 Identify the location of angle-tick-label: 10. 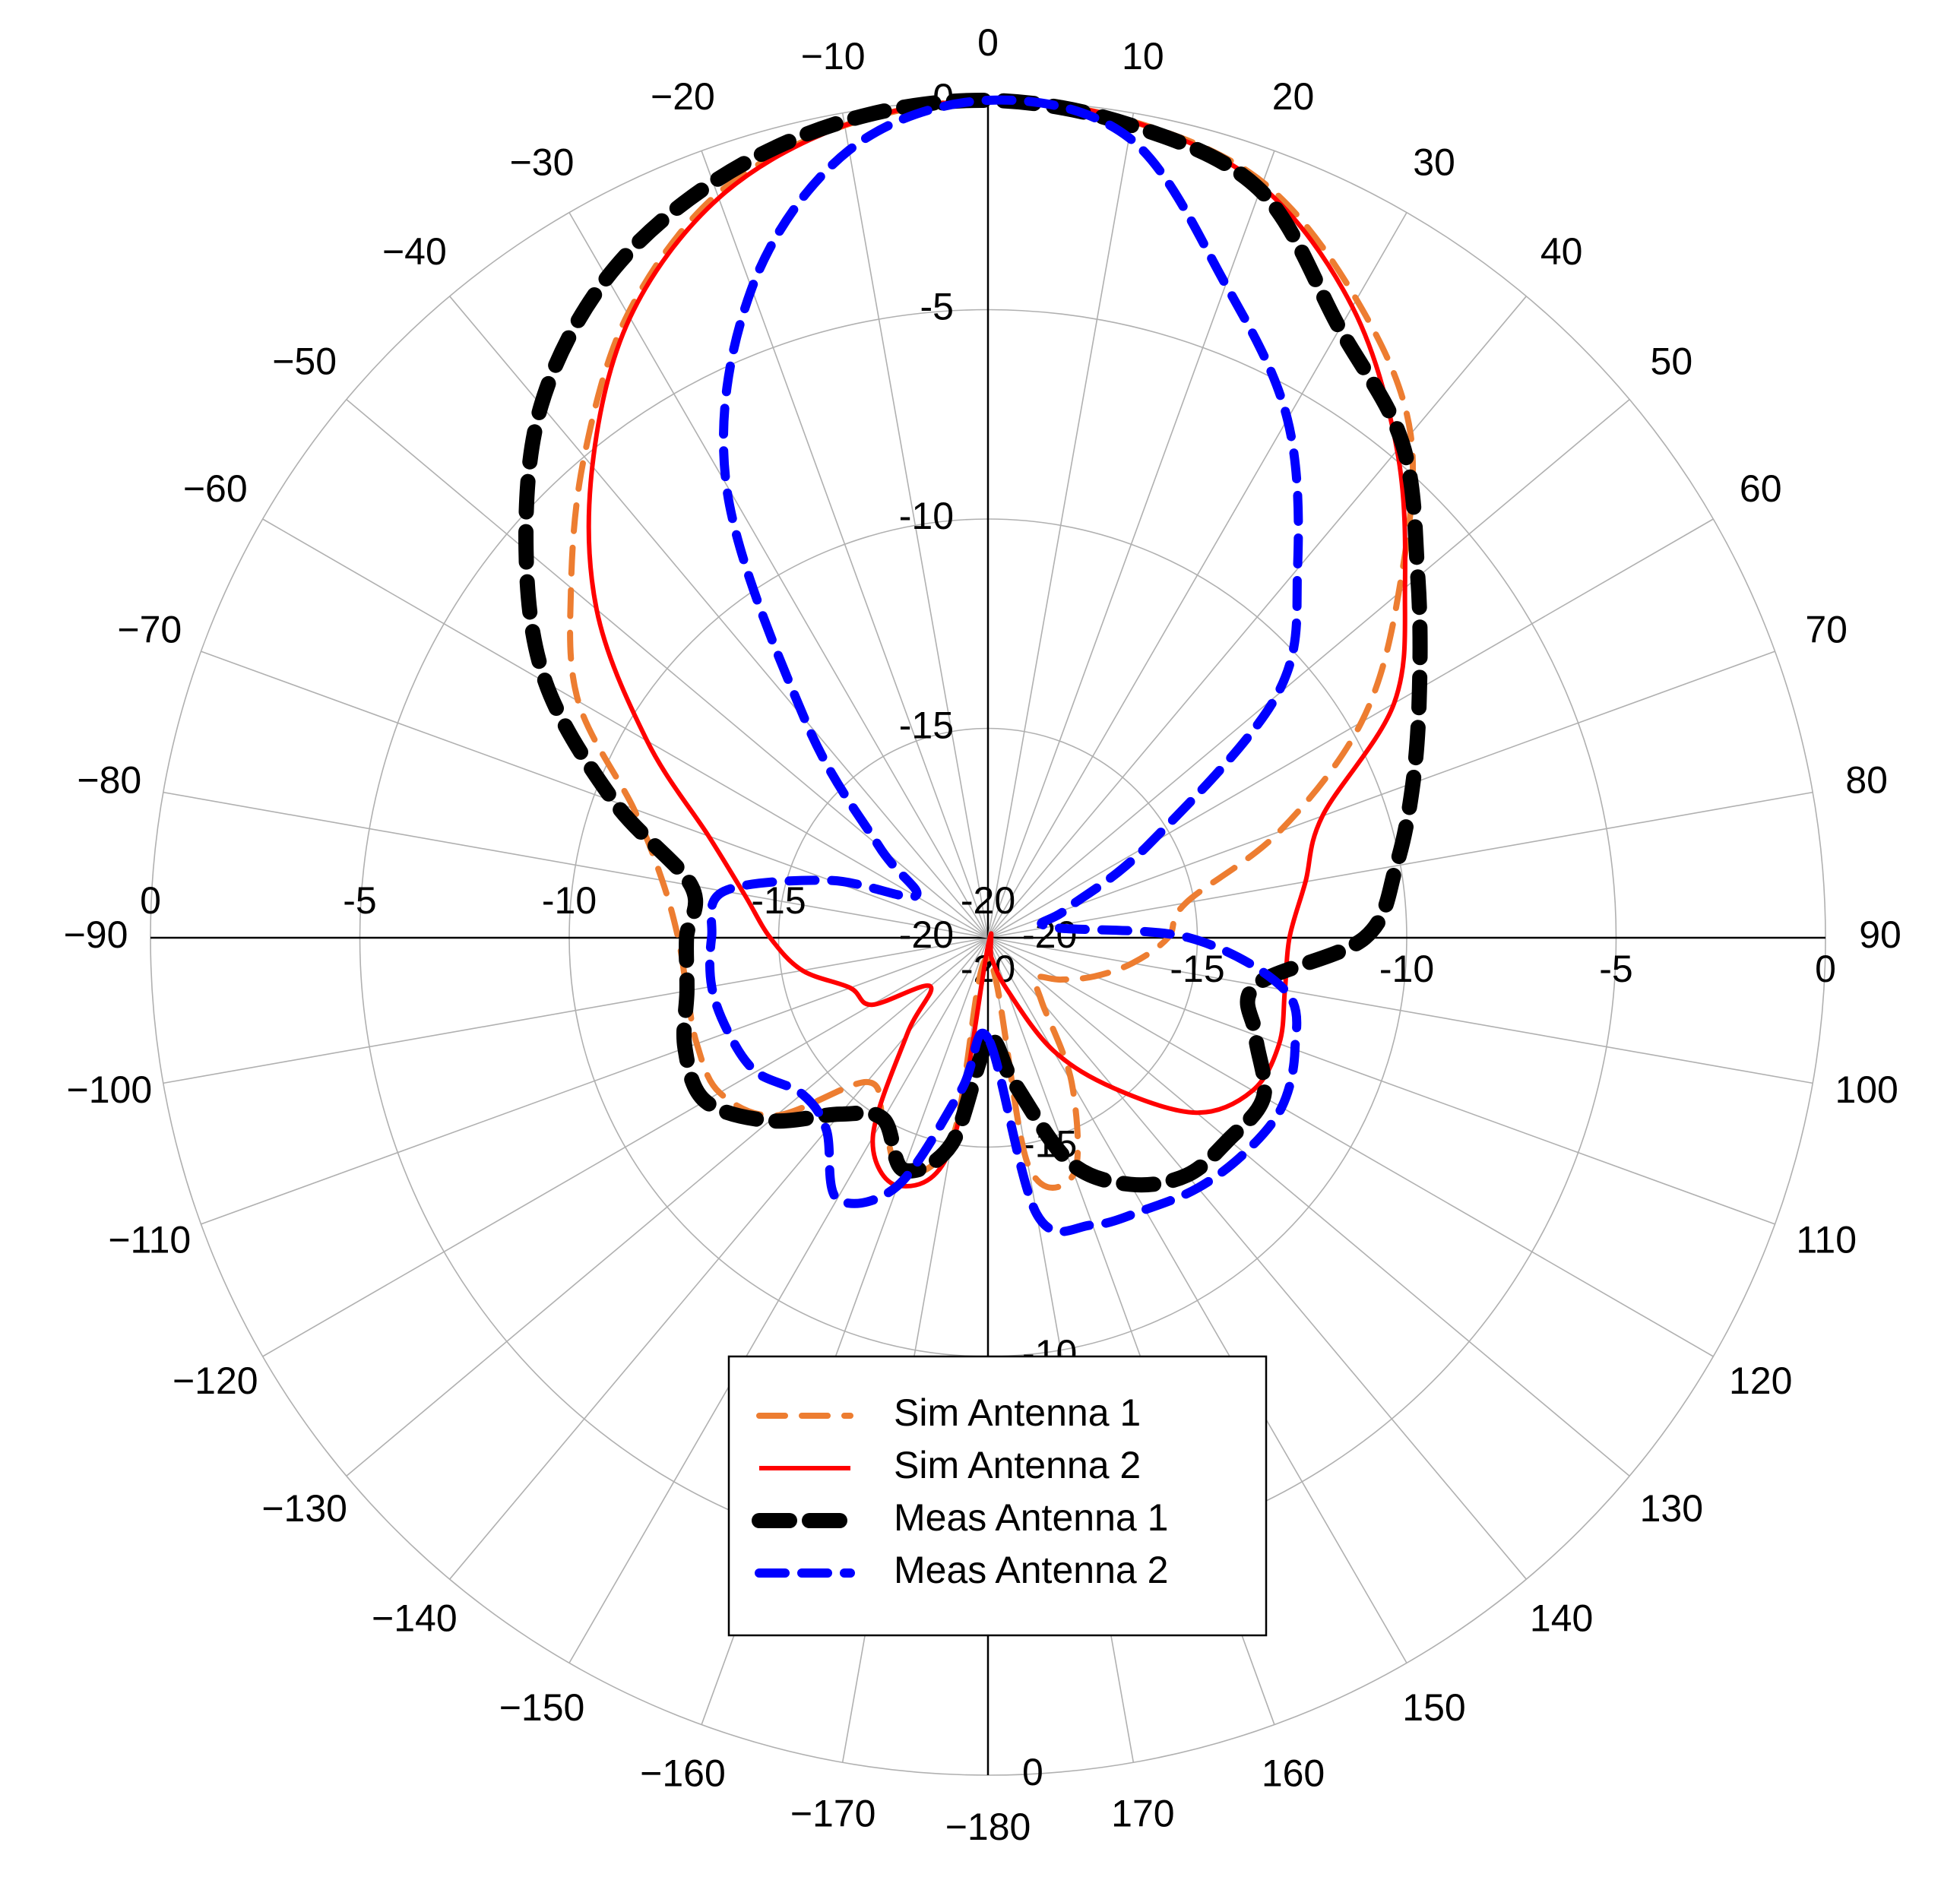
(1143, 56).